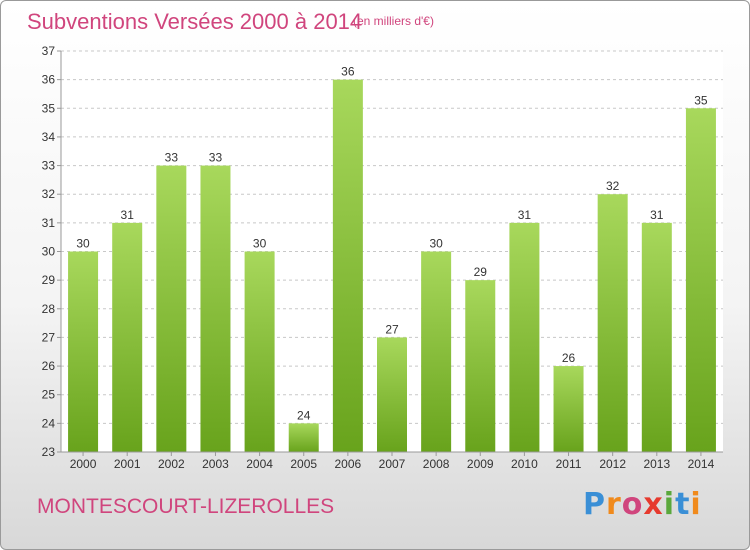 Image resolution: width=750 pixels, height=550 pixels. Describe the element at coordinates (480, 464) in the screenshot. I see `x-tick-label: 2009` at that location.